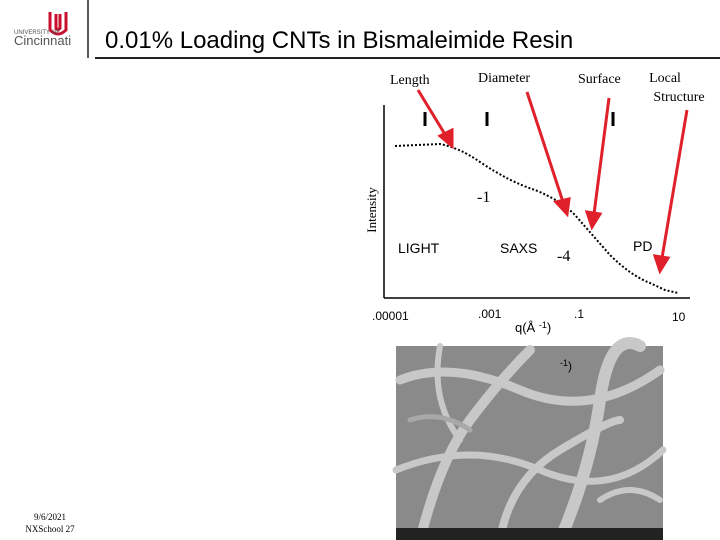 The height and width of the screenshot is (540, 720). What do you see at coordinates (527, 327) in the screenshot?
I see `x-label-main: q(Å` at bounding box center [527, 327].